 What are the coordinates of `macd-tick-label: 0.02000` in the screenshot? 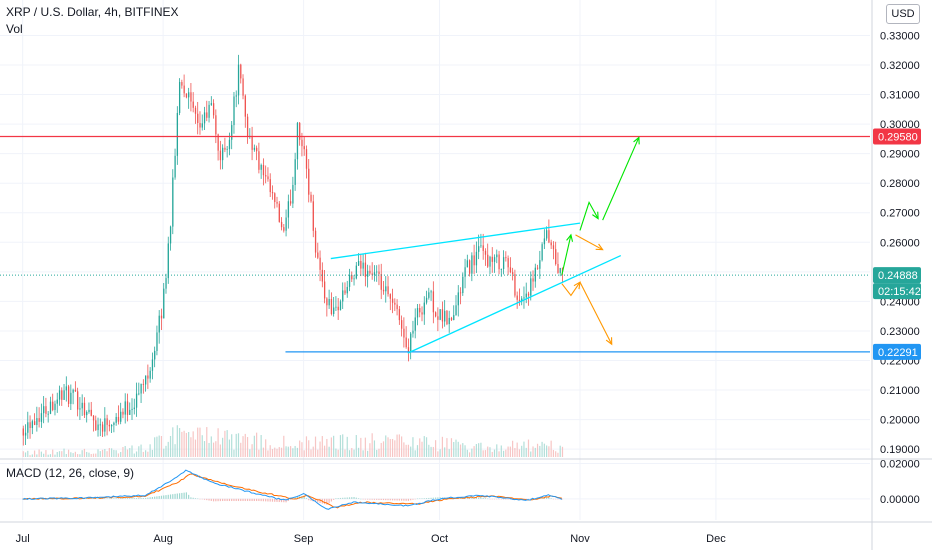 It's located at (900, 465).